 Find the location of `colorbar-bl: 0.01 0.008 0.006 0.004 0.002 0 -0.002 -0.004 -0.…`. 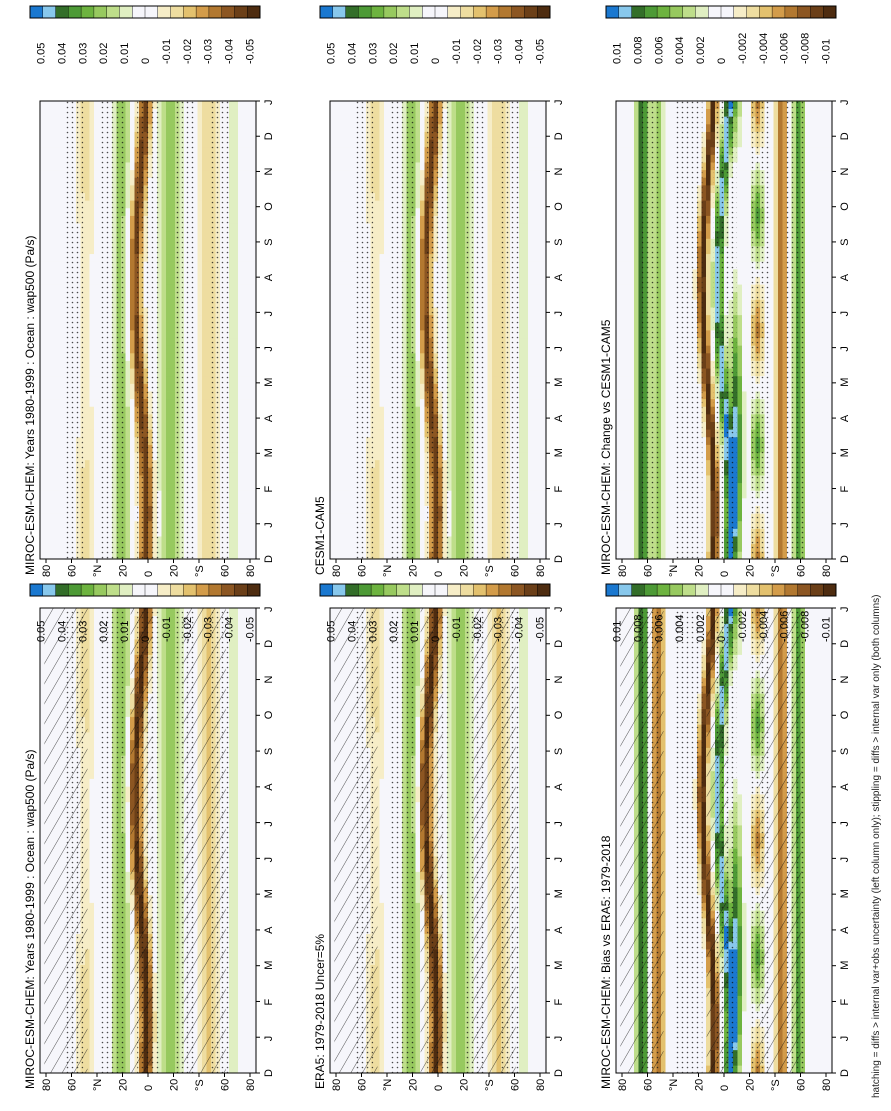

colorbar-bl: 0.01 0.008 0.006 0.004 0.002 0 -0.002 -0.004 -0.… is located at coordinates (721, 612).